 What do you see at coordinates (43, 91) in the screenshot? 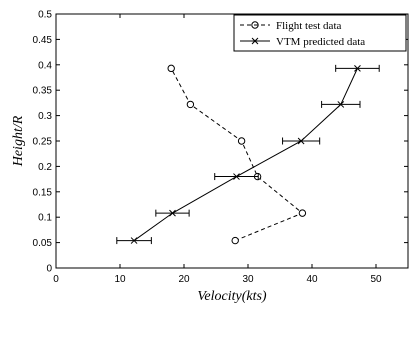
I see `y-tick-label: 0.35` at bounding box center [43, 91].